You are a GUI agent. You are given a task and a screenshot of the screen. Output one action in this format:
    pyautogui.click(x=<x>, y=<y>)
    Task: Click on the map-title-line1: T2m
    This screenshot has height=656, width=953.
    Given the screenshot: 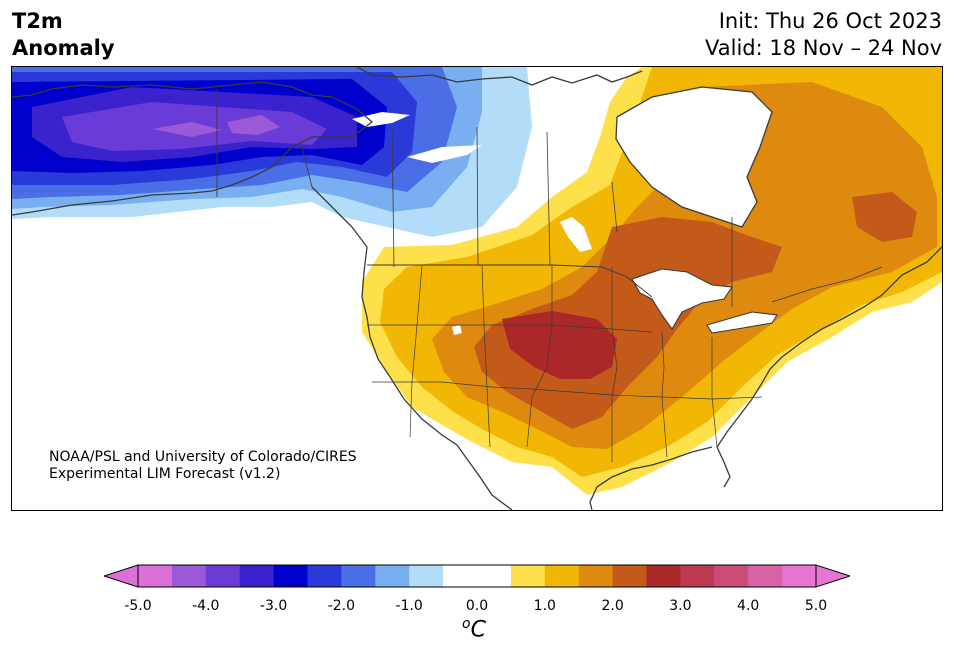 What is the action you would take?
    pyautogui.click(x=37, y=21)
    